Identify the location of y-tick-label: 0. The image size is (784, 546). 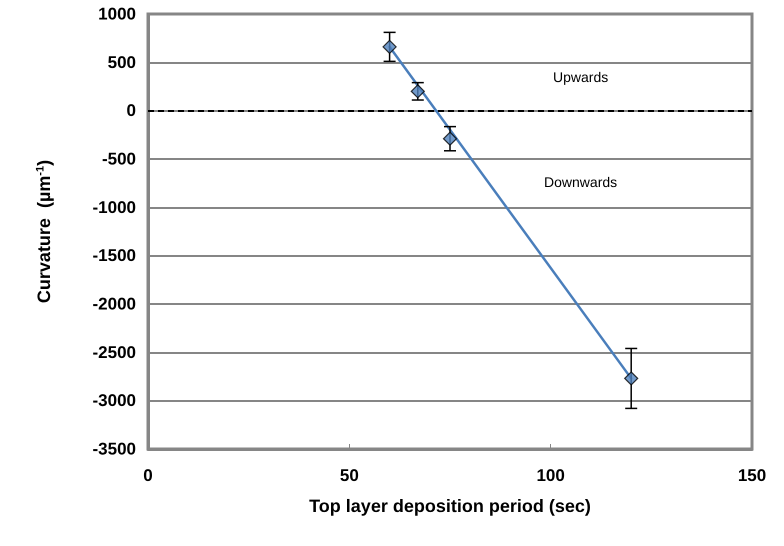
(131, 110).